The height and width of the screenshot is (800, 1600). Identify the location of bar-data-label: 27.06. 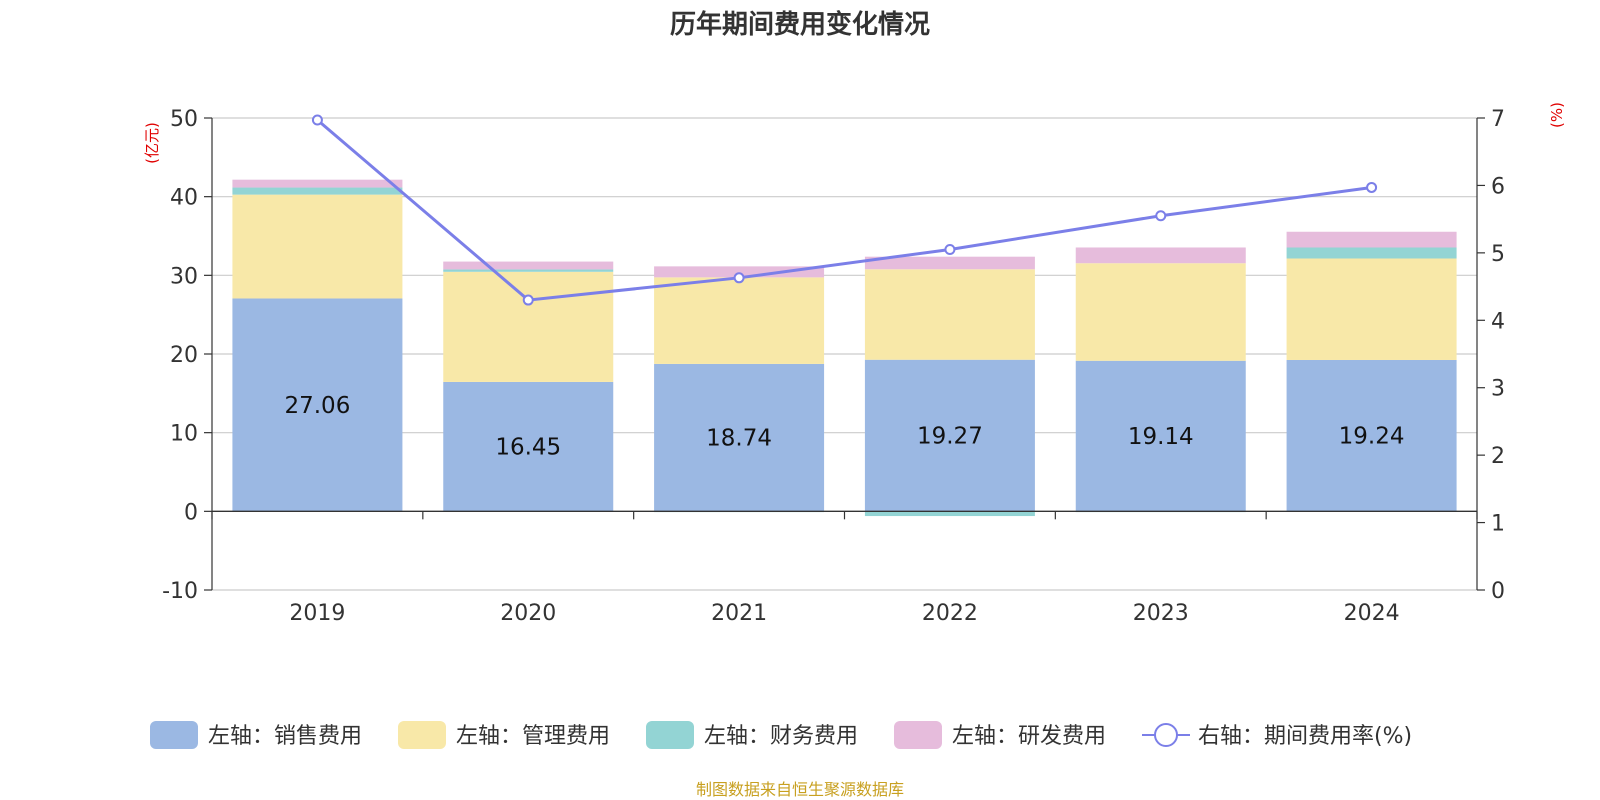
(317, 406).